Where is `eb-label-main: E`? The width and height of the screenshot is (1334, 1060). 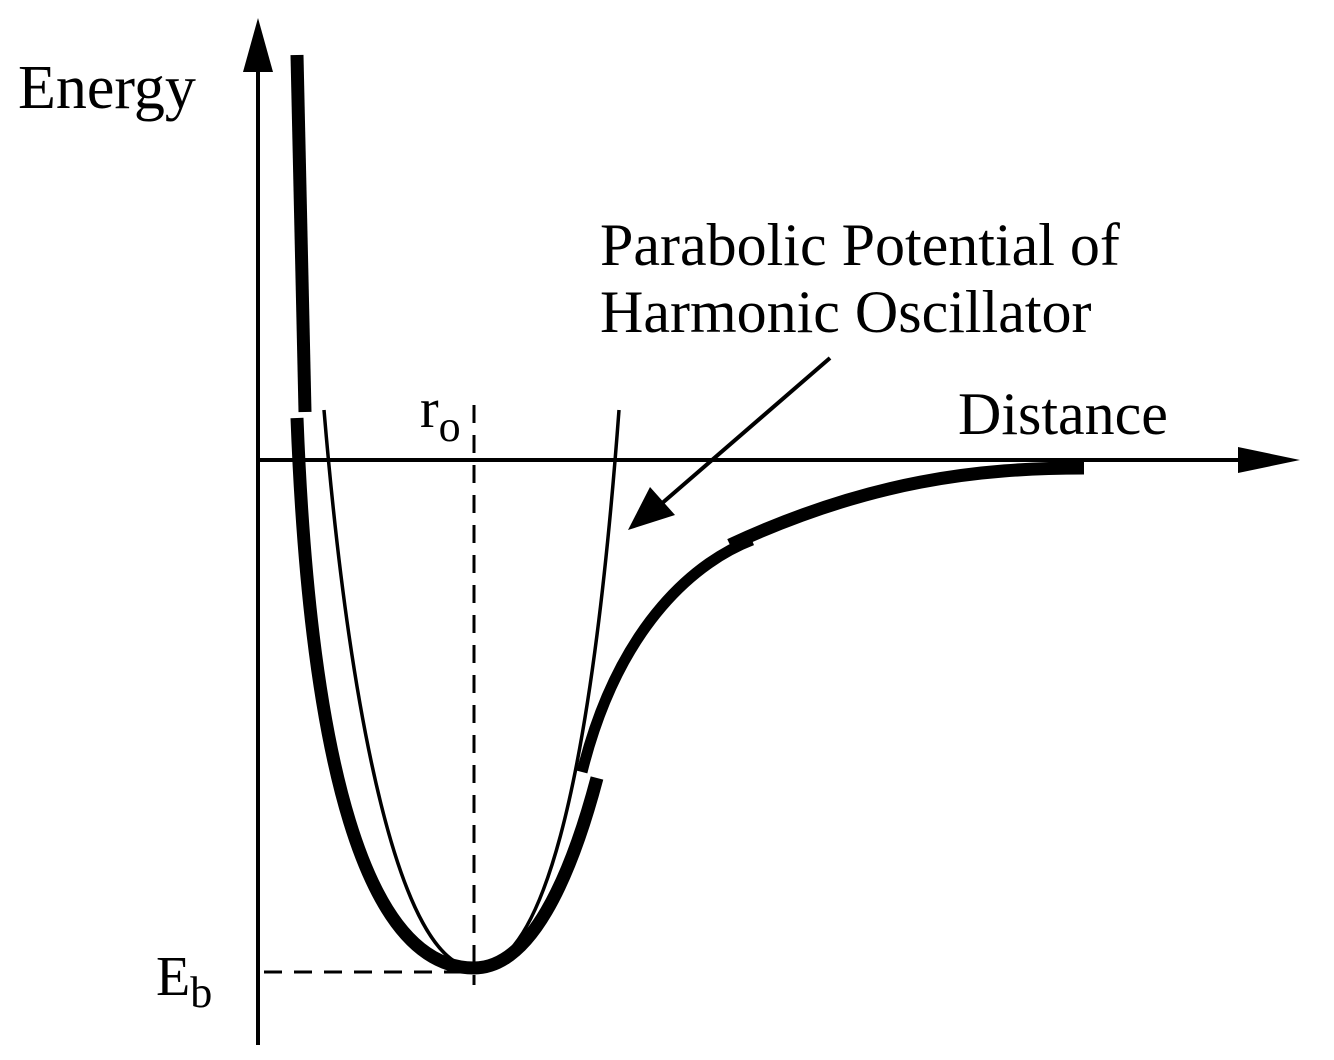
eb-label-main: E is located at coordinates (173, 977).